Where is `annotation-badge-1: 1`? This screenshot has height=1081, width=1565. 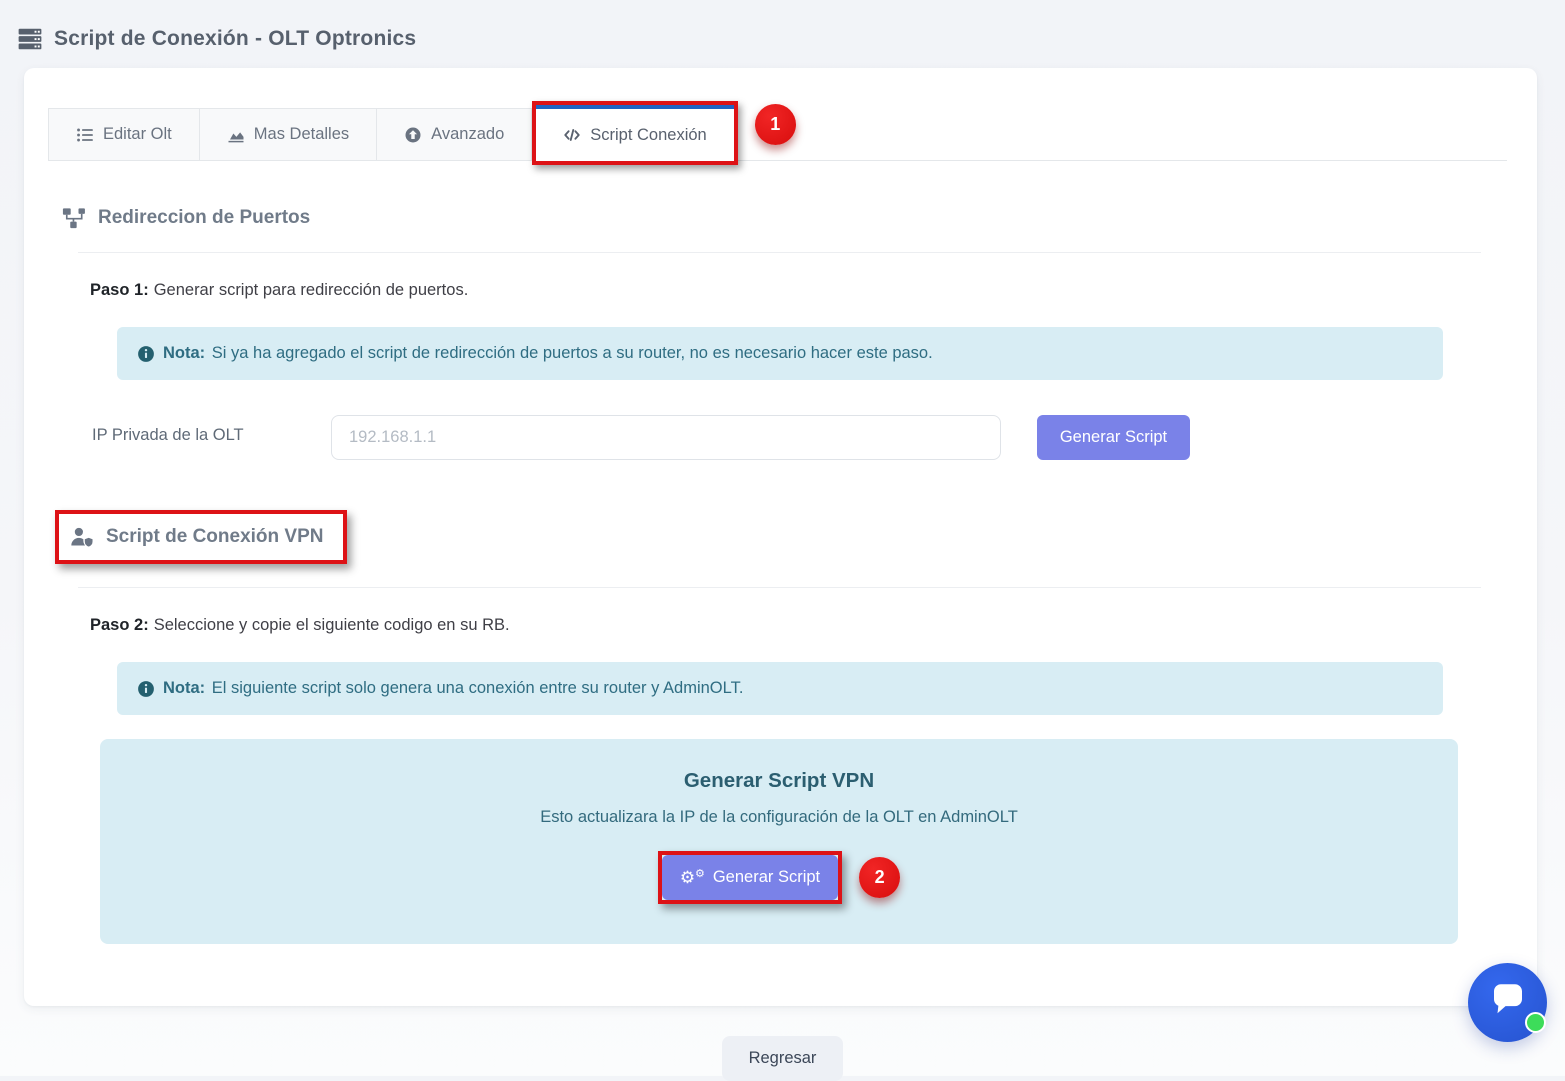 annotation-badge-1: 1 is located at coordinates (775, 124).